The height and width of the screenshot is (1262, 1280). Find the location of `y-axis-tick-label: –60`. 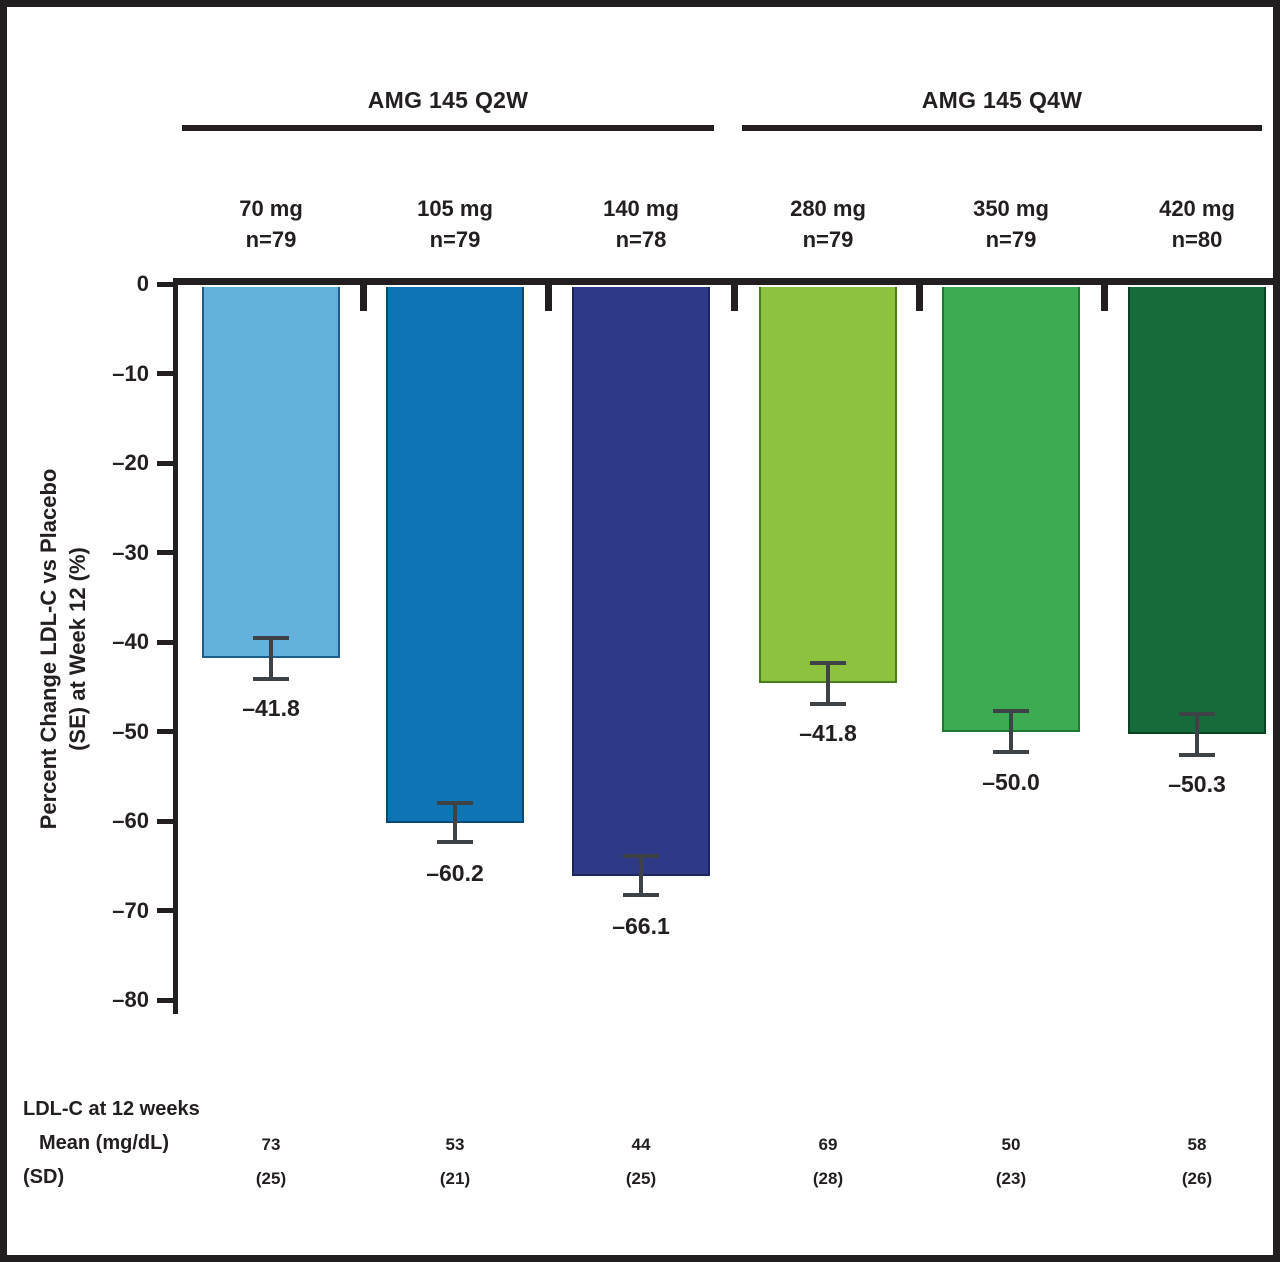

y-axis-tick-label: –60 is located at coordinates (130, 820).